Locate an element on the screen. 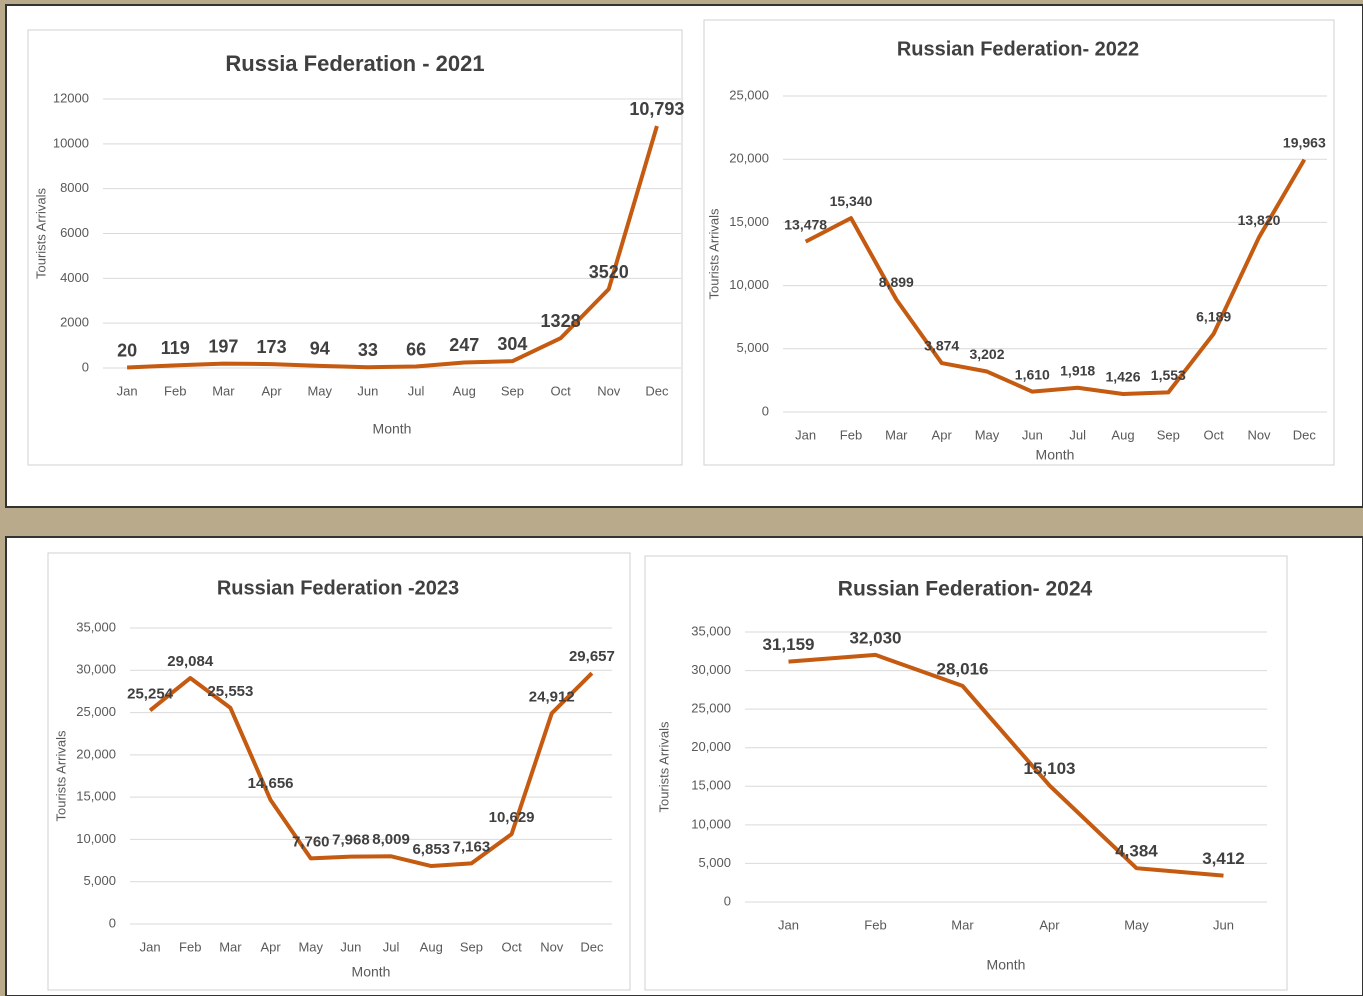 The width and height of the screenshot is (1363, 996). data-label: 94 is located at coordinates (320, 349).